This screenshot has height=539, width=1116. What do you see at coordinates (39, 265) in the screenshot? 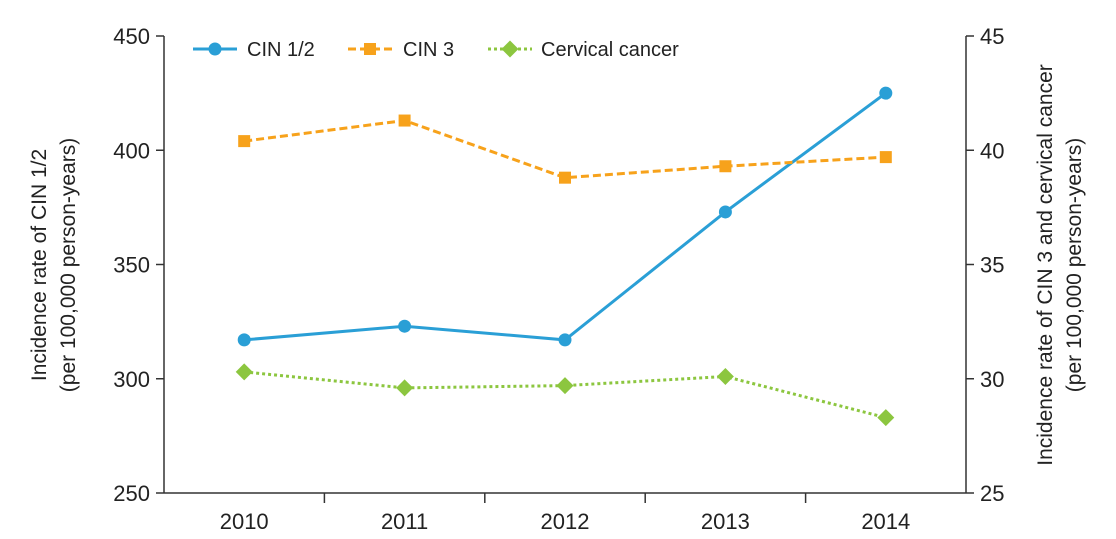
I see `left-y-axis-title-line1: Incidence rate of CIN 1/2` at bounding box center [39, 265].